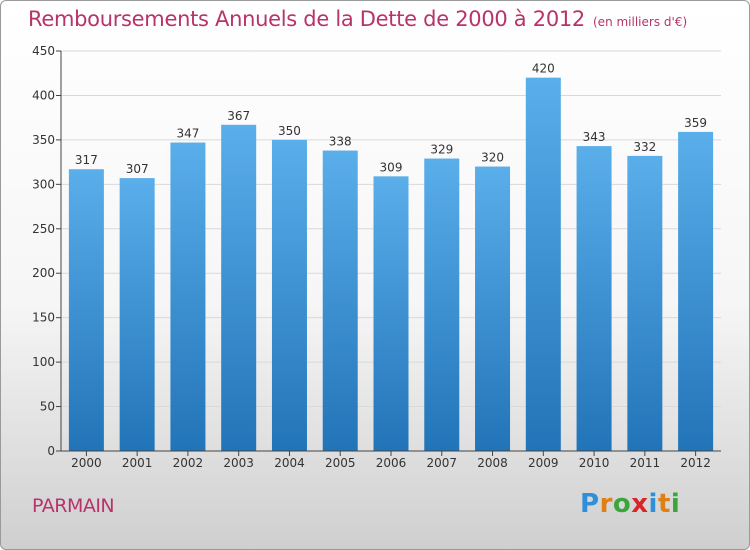 The width and height of the screenshot is (750, 550). What do you see at coordinates (590, 504) in the screenshot?
I see `logo-letter: P` at bounding box center [590, 504].